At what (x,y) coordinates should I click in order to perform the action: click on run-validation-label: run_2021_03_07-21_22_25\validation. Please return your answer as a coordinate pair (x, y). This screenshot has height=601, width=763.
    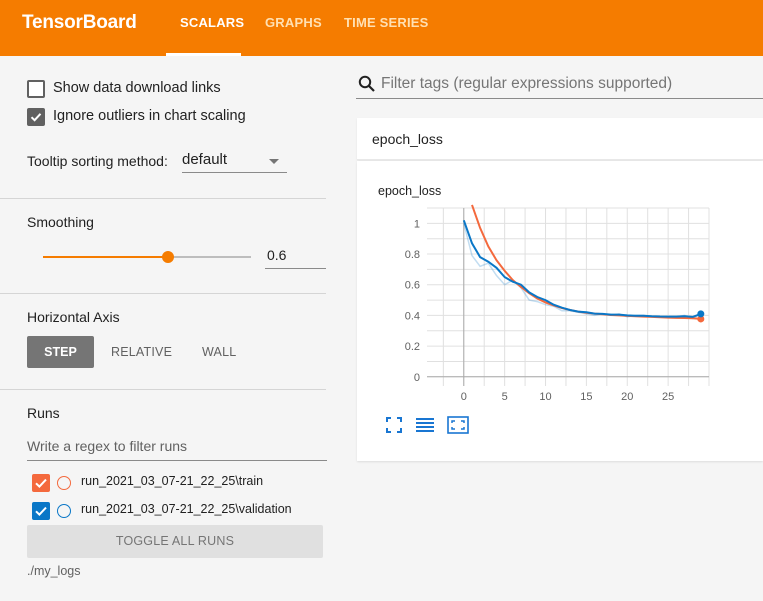
    Looking at the image, I should click on (186, 509).